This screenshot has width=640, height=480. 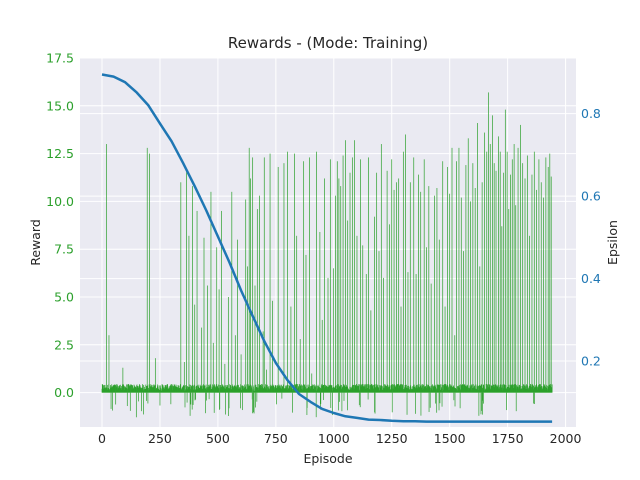 What do you see at coordinates (327, 458) in the screenshot?
I see `x-axis-label: Episode` at bounding box center [327, 458].